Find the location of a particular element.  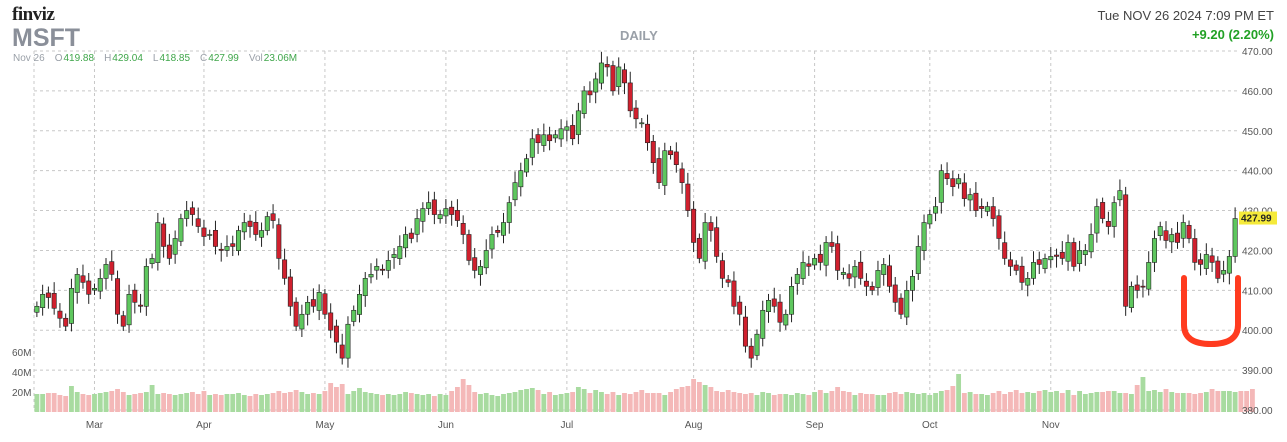

period-label: DAILY is located at coordinates (639, 35).